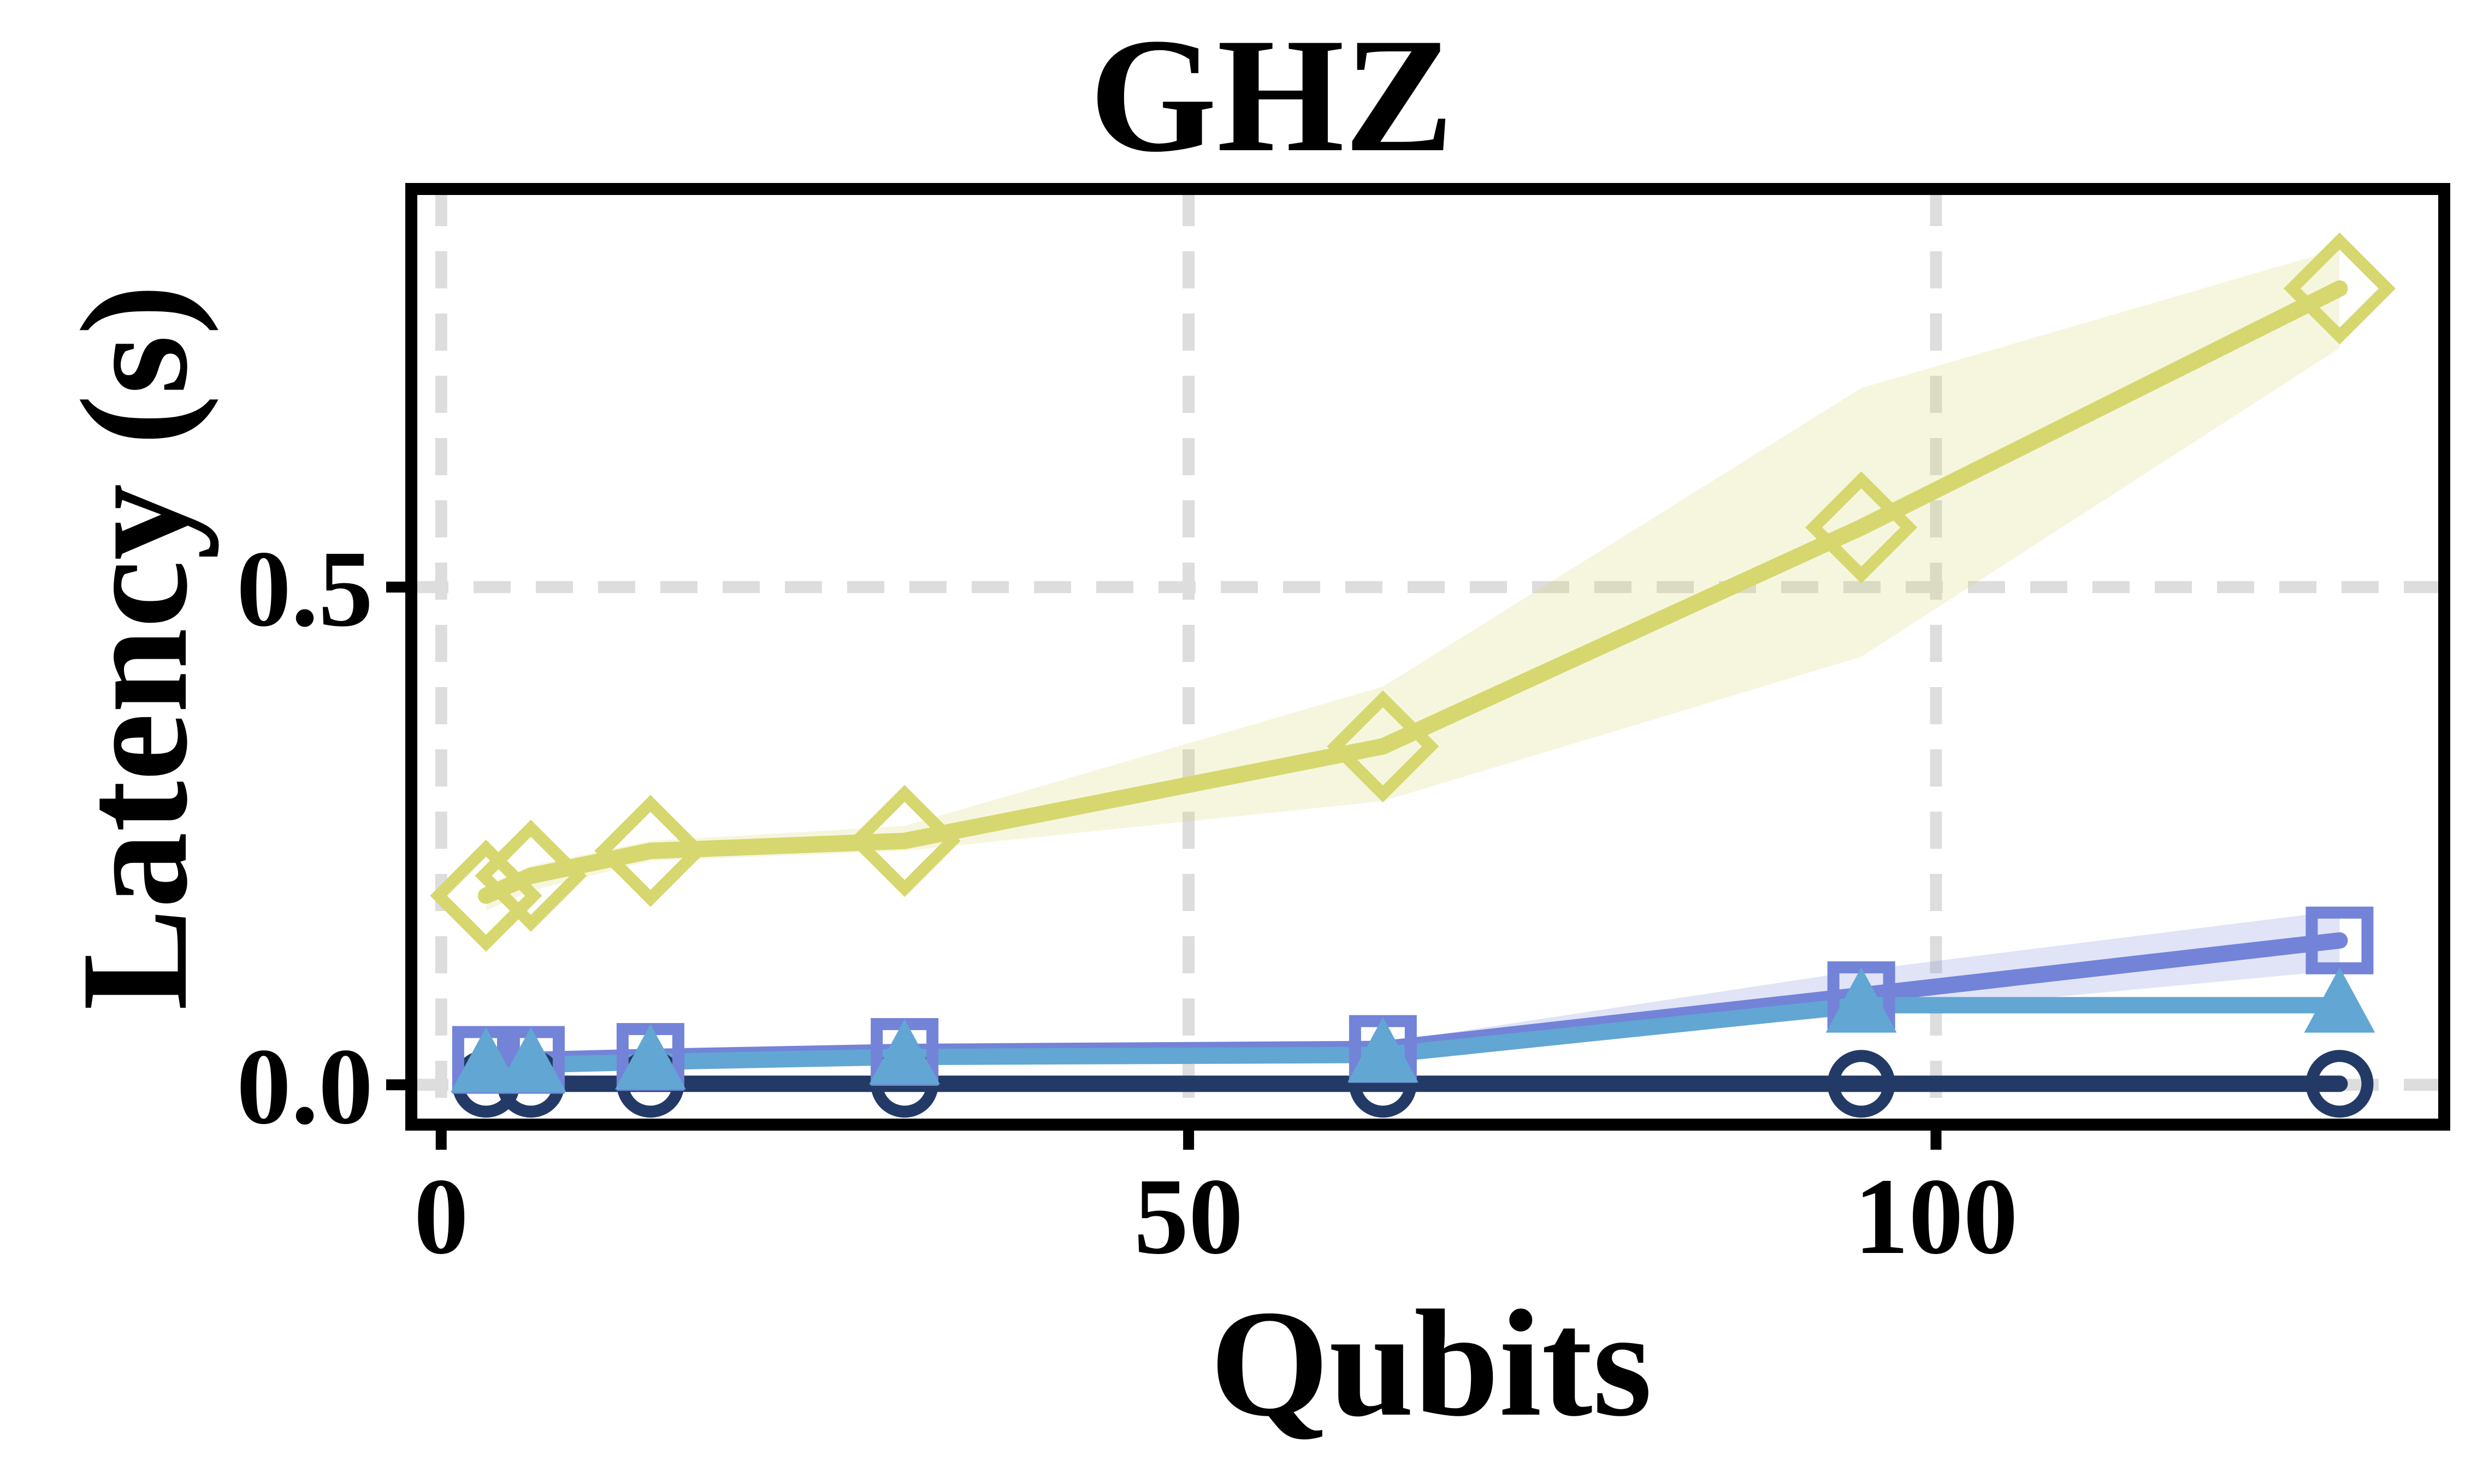  What do you see at coordinates (305, 1086) in the screenshot?
I see `y-tick-label-0: 0.0` at bounding box center [305, 1086].